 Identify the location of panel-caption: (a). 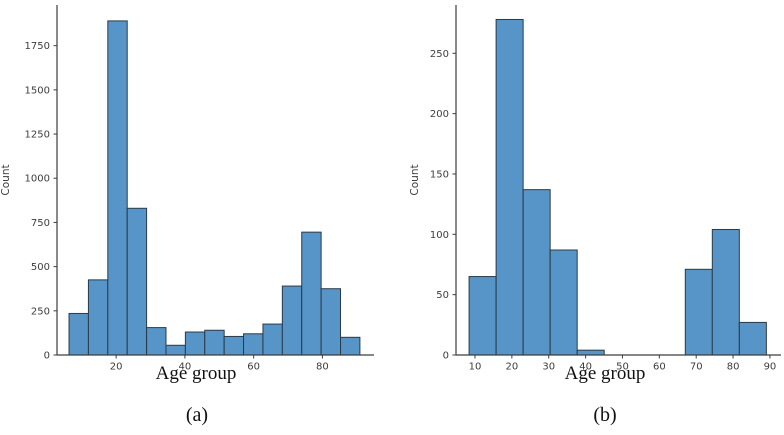
(197, 415).